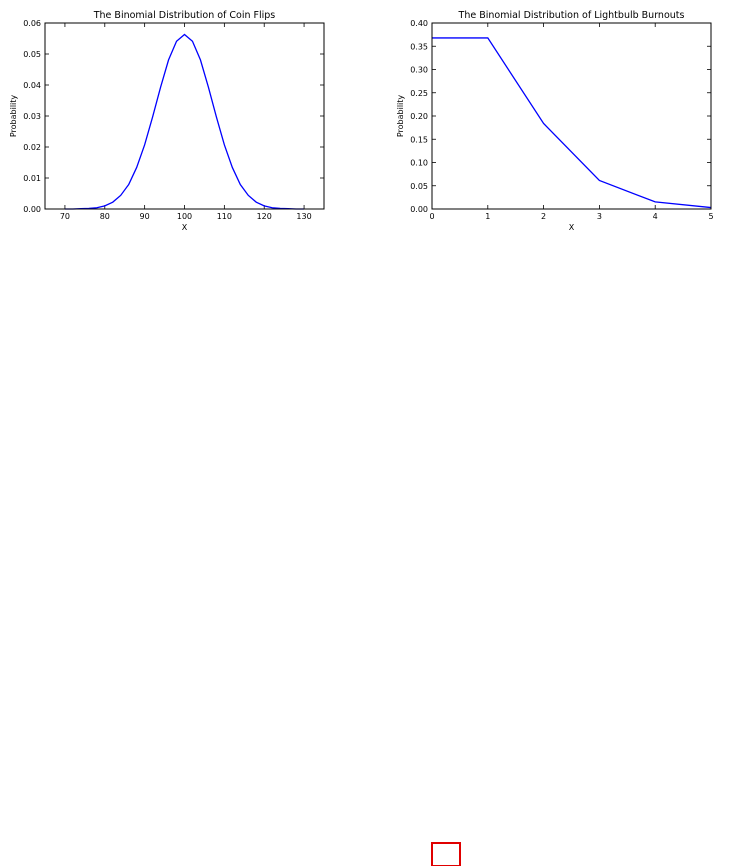  Describe the element at coordinates (32, 178) in the screenshot. I see `y-tick-label: 0.01` at that location.